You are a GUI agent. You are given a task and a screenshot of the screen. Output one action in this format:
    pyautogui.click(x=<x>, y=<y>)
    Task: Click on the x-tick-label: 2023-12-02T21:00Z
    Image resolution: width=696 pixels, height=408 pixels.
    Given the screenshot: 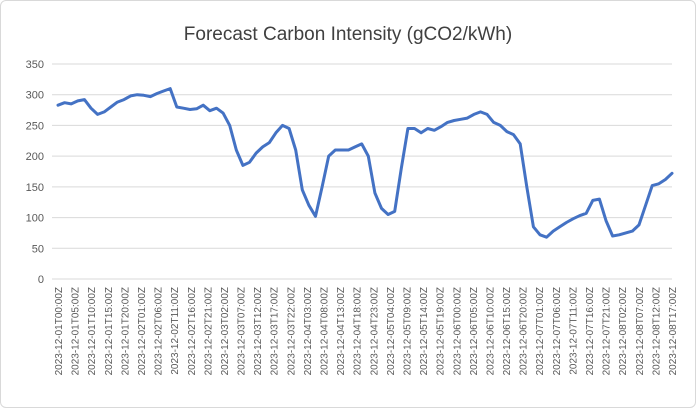 What is the action you would take?
    pyautogui.click(x=208, y=331)
    